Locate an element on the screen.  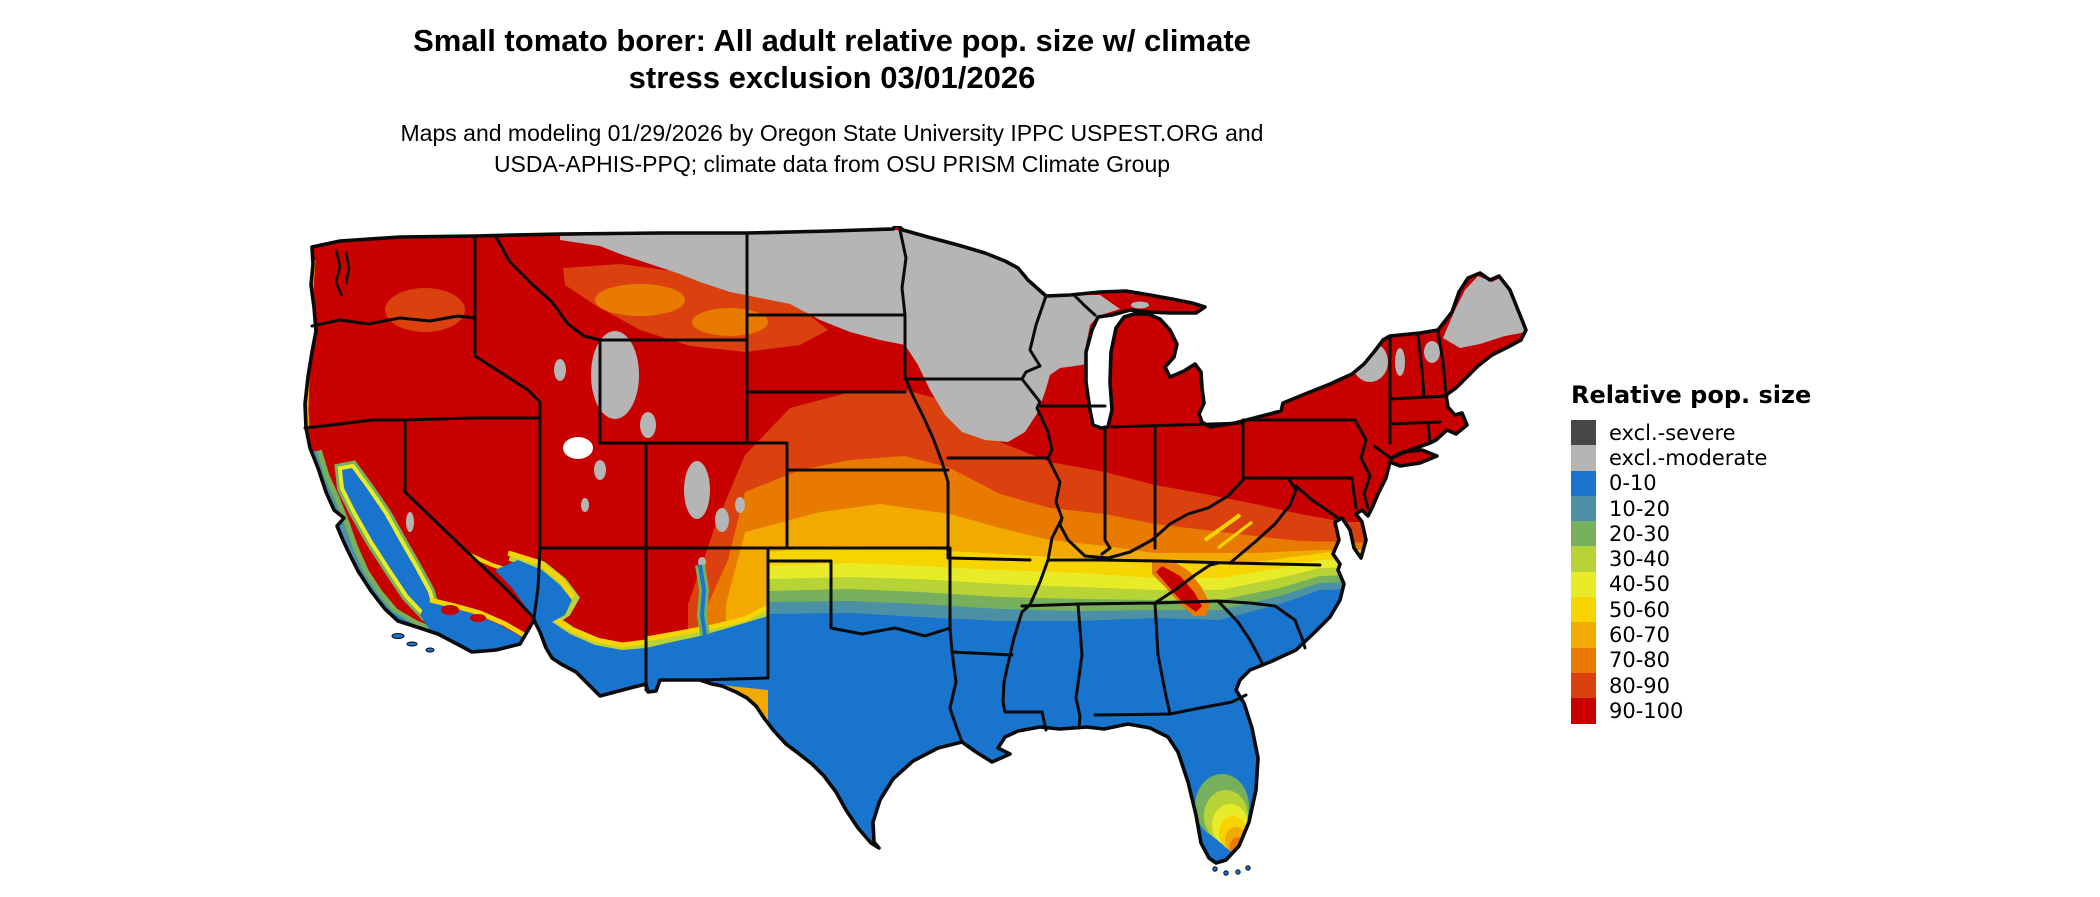
legend-item: 50-60 is located at coordinates (1691, 610).